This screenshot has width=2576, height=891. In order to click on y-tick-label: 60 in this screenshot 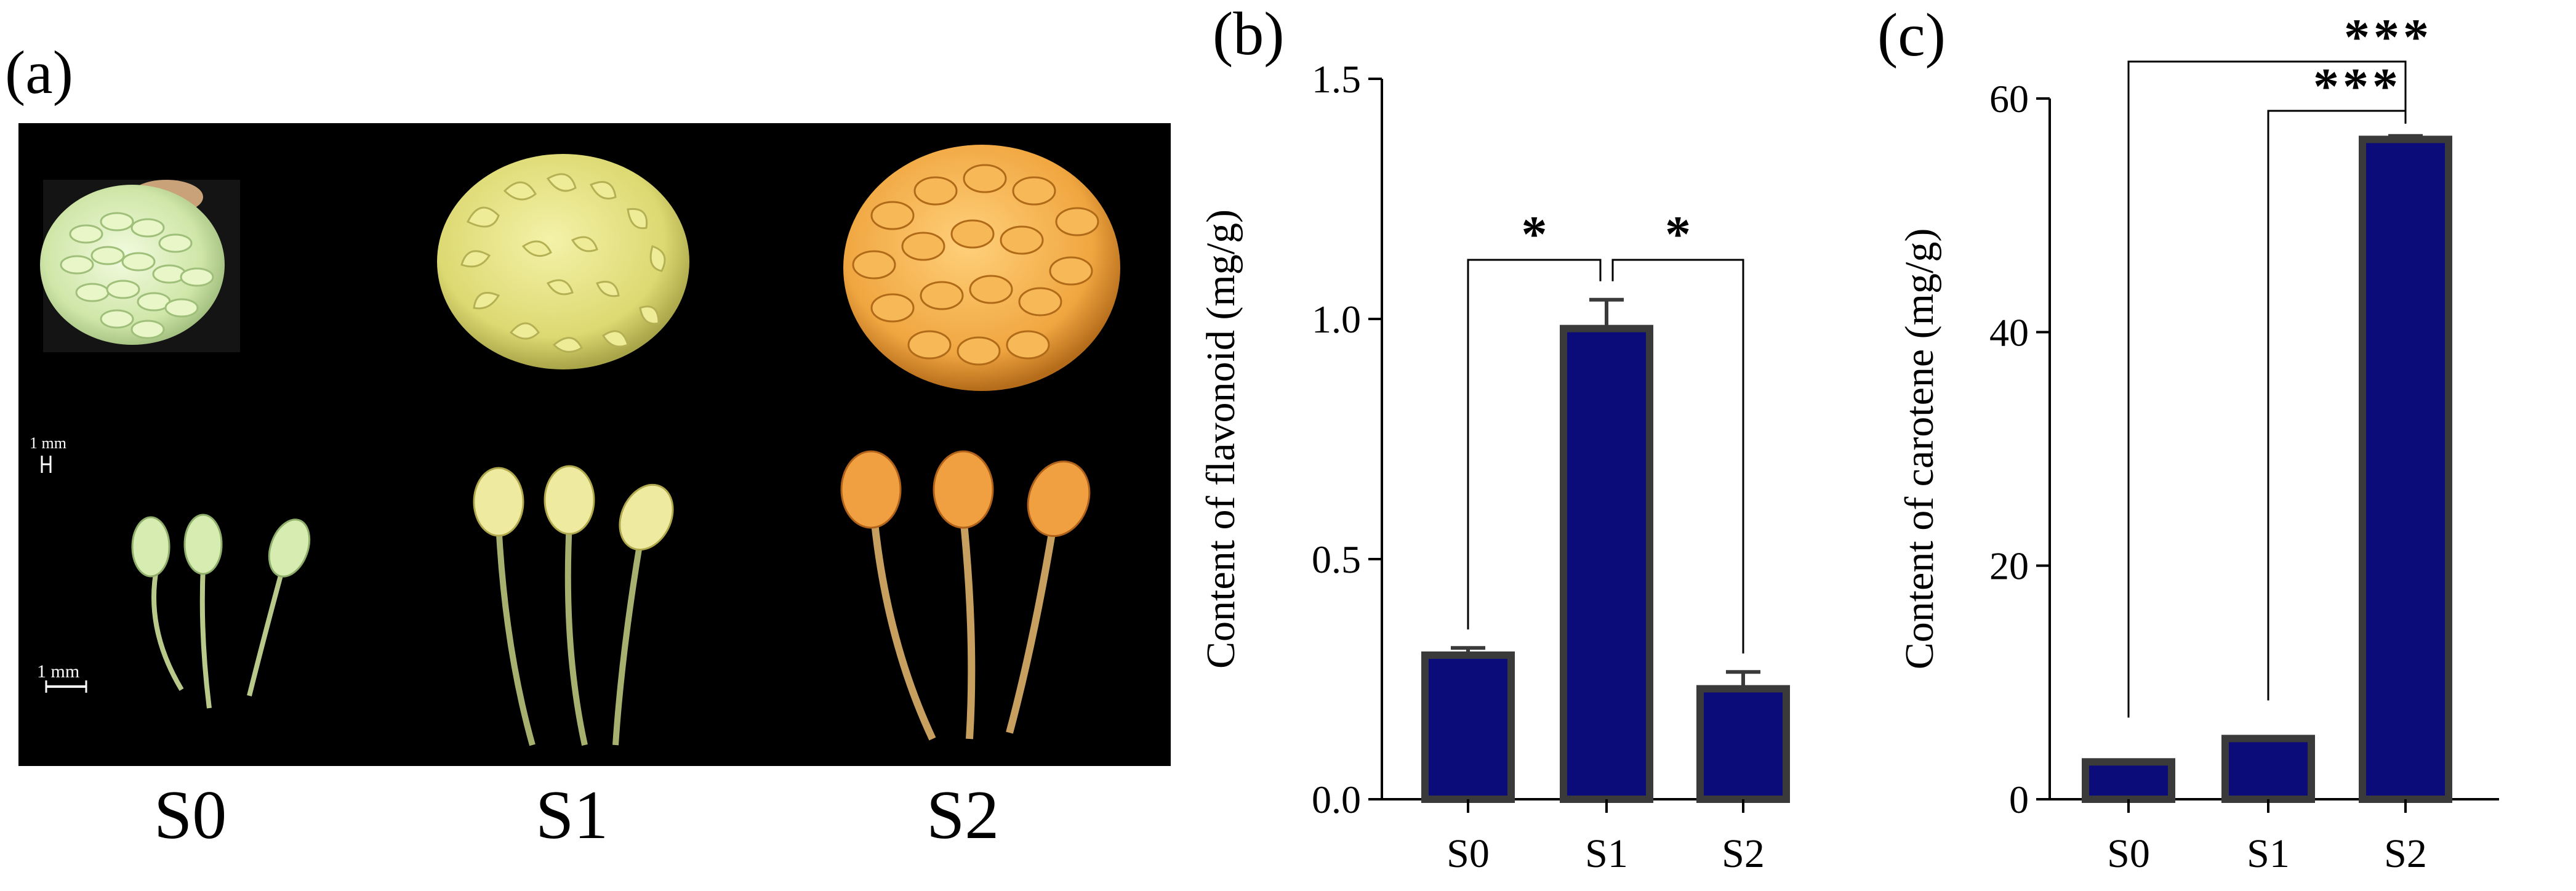, I will do `click(2009, 99)`.